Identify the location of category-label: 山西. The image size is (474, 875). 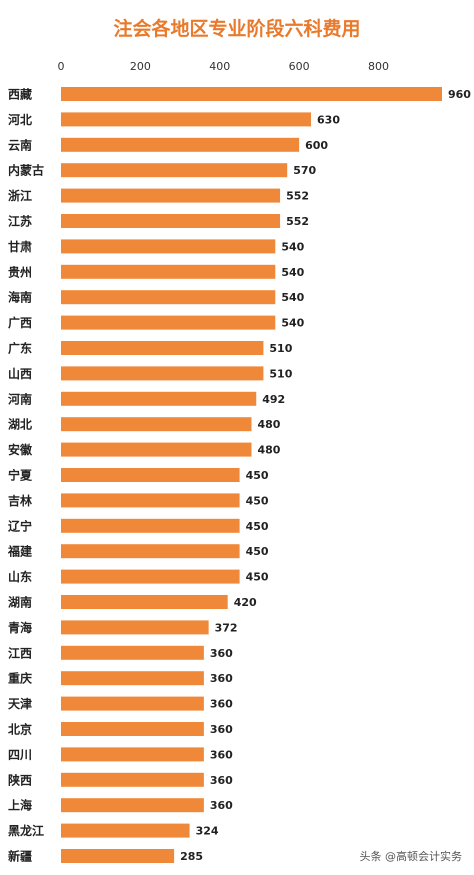
(20, 373).